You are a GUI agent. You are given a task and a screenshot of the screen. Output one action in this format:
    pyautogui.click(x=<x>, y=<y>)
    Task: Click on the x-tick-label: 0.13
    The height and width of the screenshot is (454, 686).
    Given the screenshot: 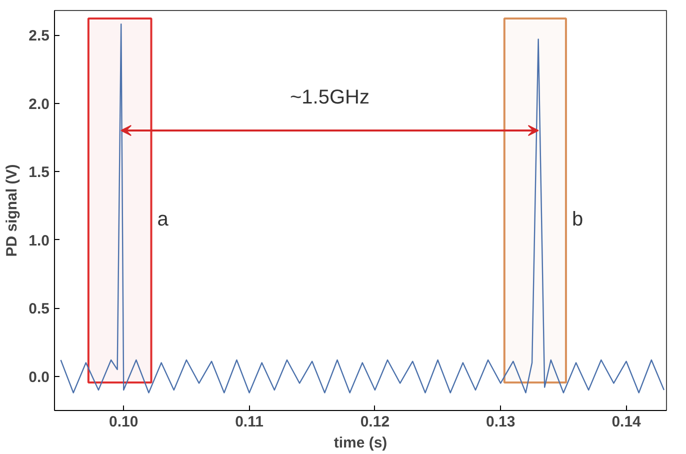 What is the action you would take?
    pyautogui.click(x=501, y=422)
    